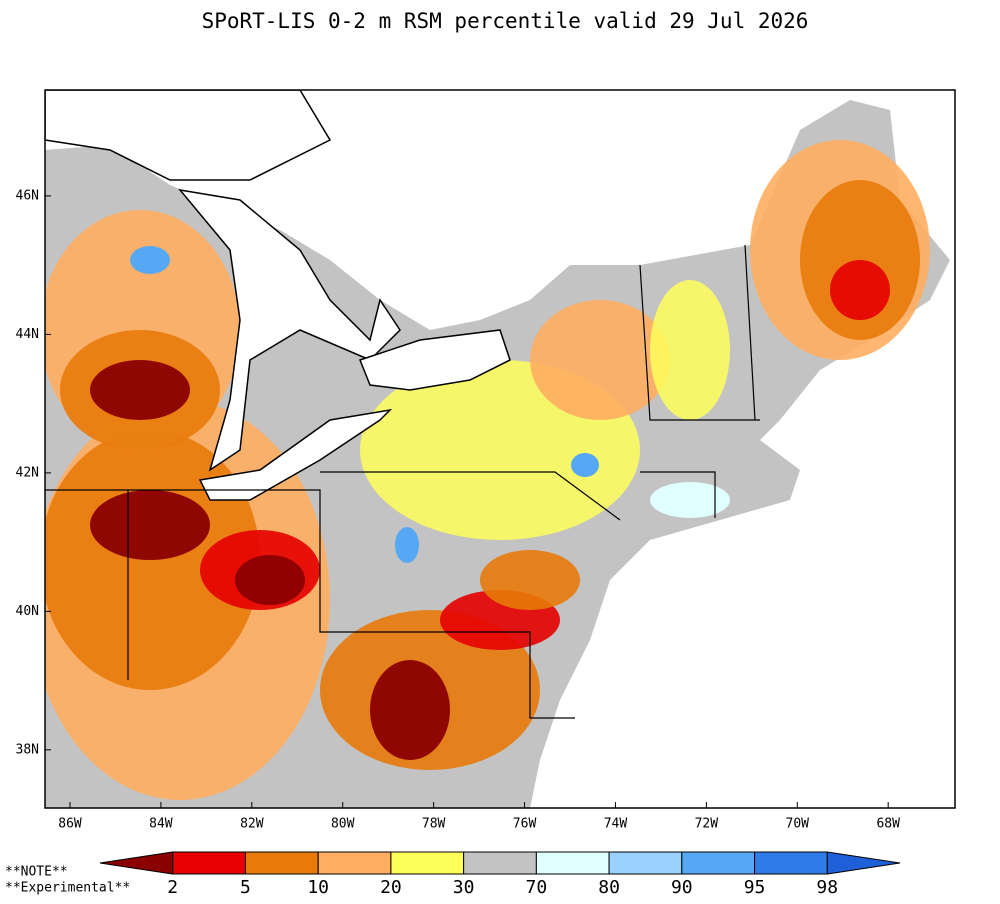  I want to click on lake-ontario, so click(435, 360).